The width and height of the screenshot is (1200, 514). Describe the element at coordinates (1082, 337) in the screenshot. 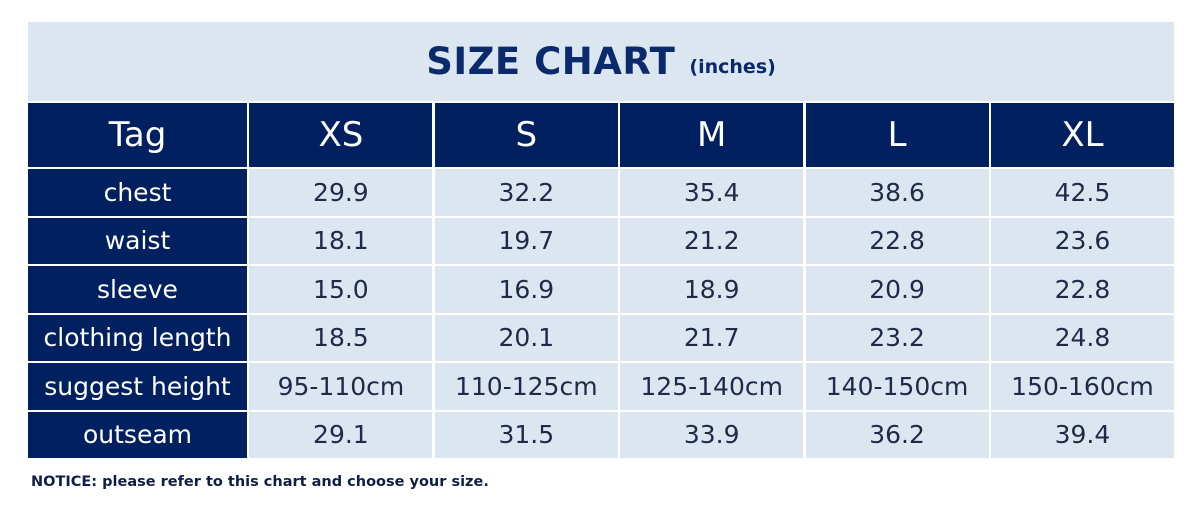

I see `table-cell: 24.8` at that location.